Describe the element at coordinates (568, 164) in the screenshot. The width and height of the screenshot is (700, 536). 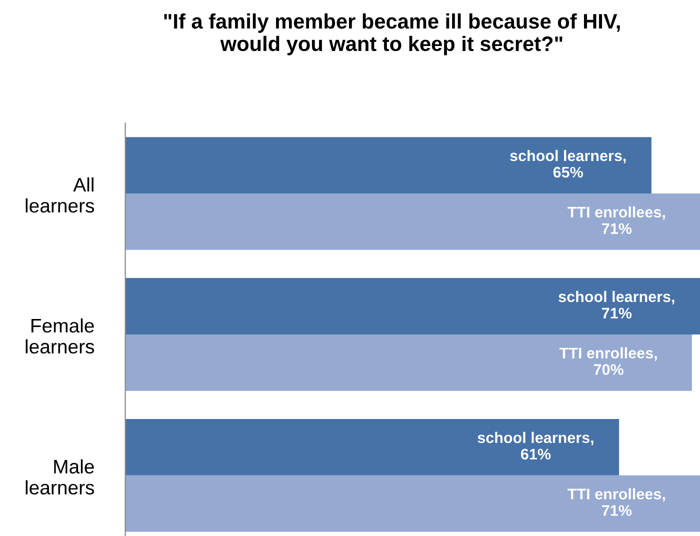
I see `data-label: school learners, 65%` at that location.